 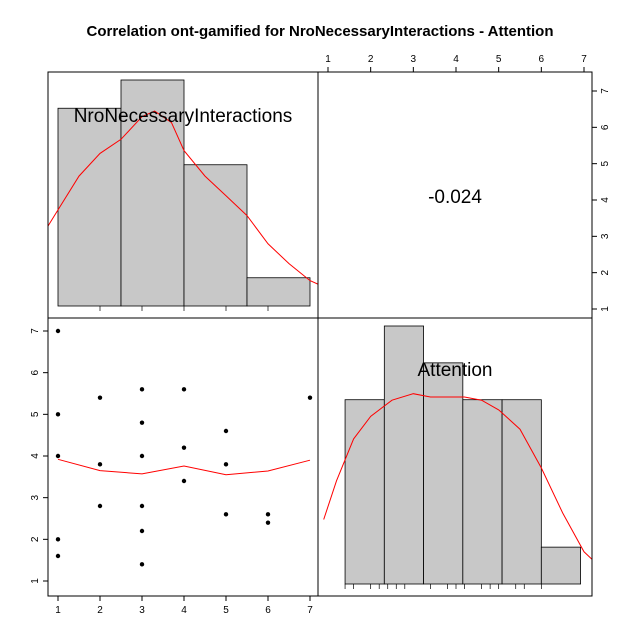 I want to click on right-tick-label: 7, so click(x=605, y=91).